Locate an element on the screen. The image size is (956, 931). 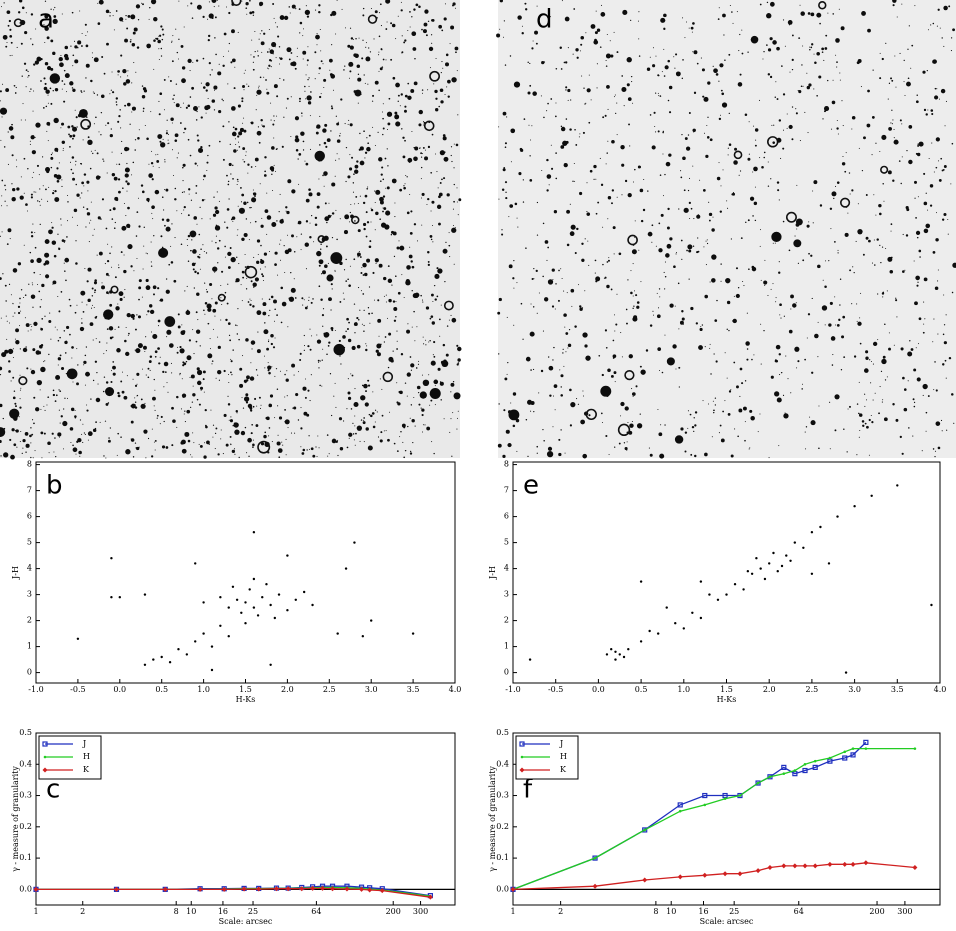
marker is located at coordinates (844, 751).